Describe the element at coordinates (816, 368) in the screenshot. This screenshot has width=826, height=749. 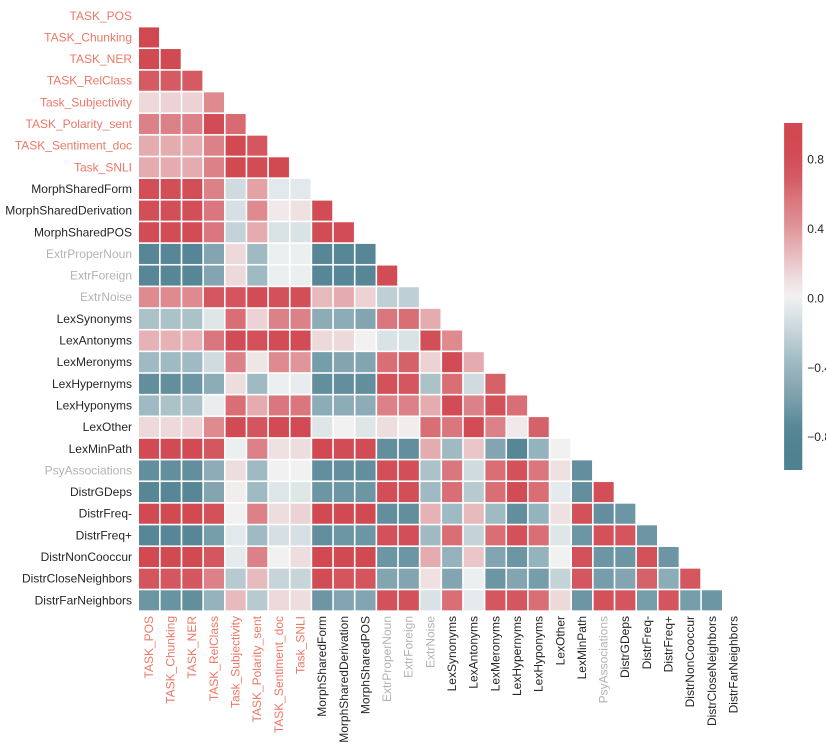
I see `svg-text: −0.4` at that location.